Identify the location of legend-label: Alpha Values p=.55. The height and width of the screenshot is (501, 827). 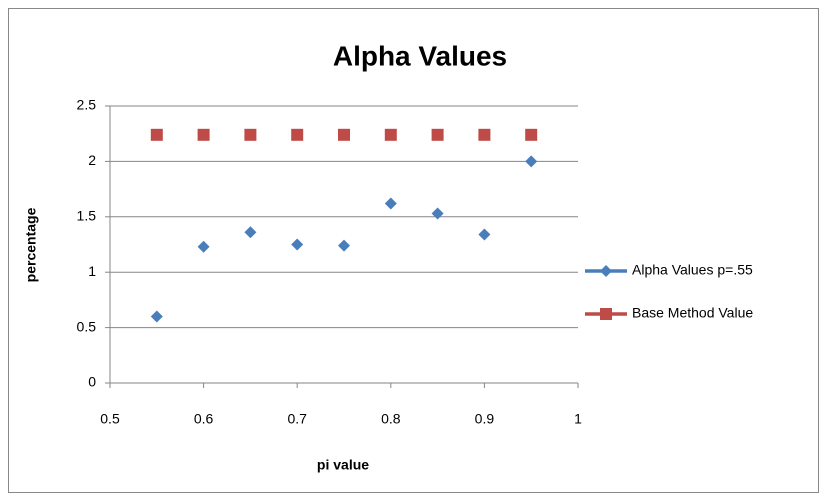
(692, 270).